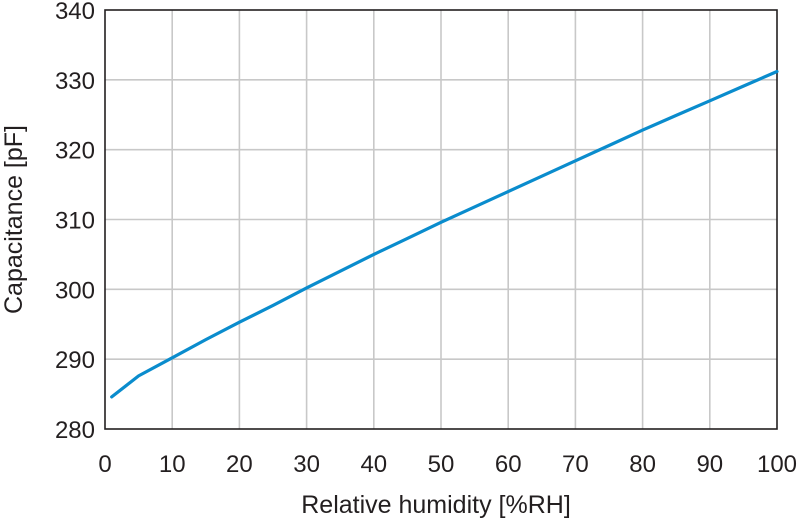 The width and height of the screenshot is (800, 522). I want to click on y-tick-label: 330, so click(75, 81).